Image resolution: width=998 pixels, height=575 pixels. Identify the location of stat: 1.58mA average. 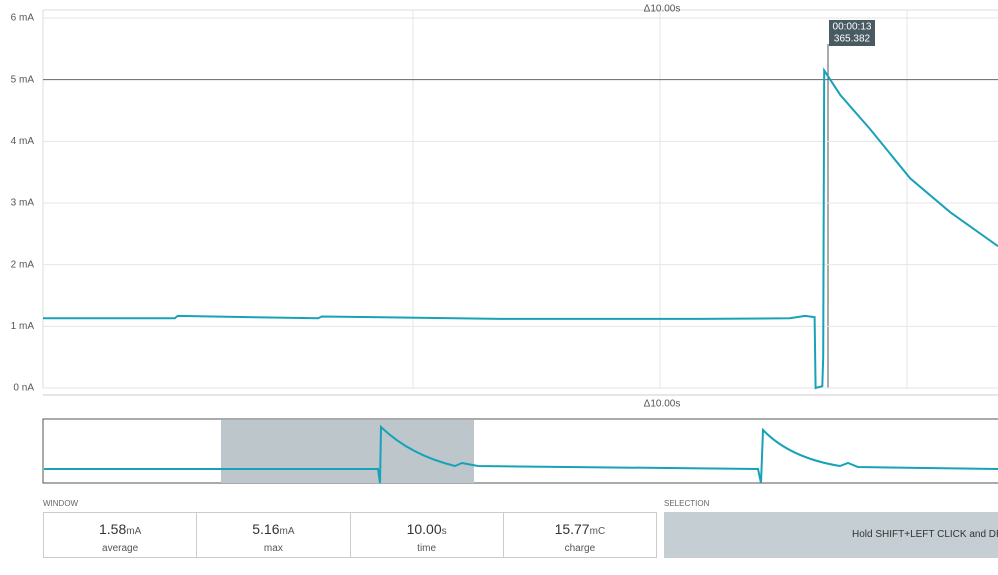
(121, 535).